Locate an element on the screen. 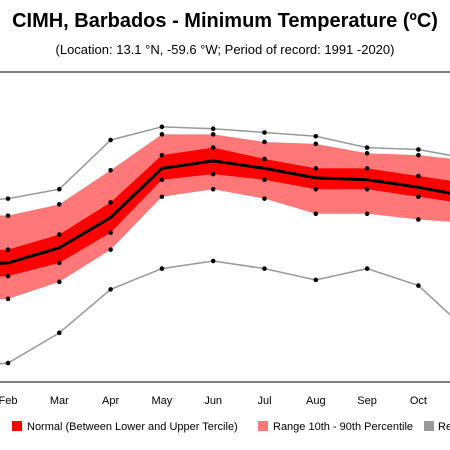  x-tick-label: Jul is located at coordinates (264, 401).